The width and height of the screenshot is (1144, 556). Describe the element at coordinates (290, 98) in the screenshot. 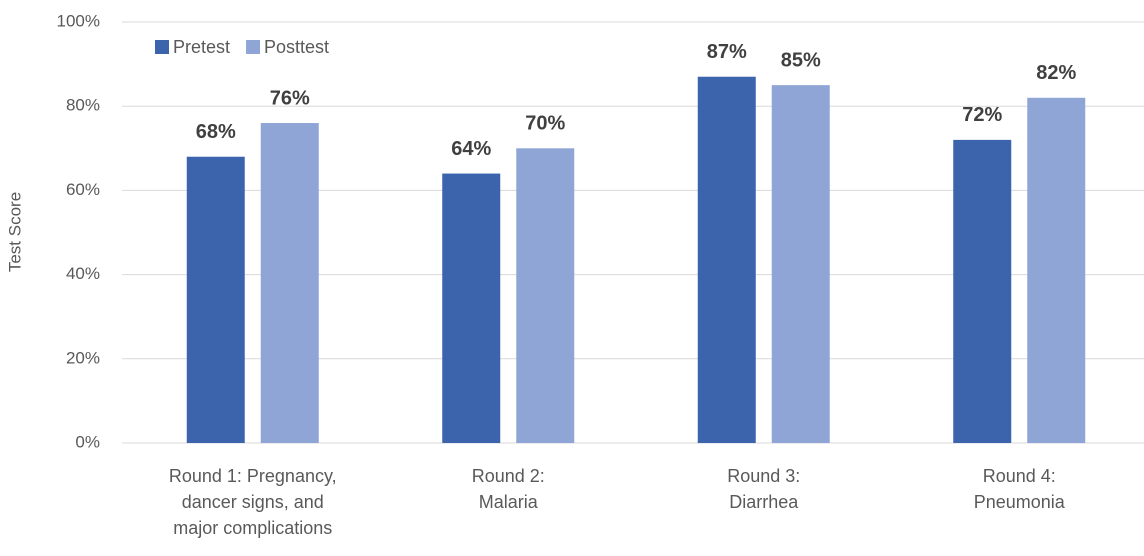

I see `data-label: 76%` at that location.